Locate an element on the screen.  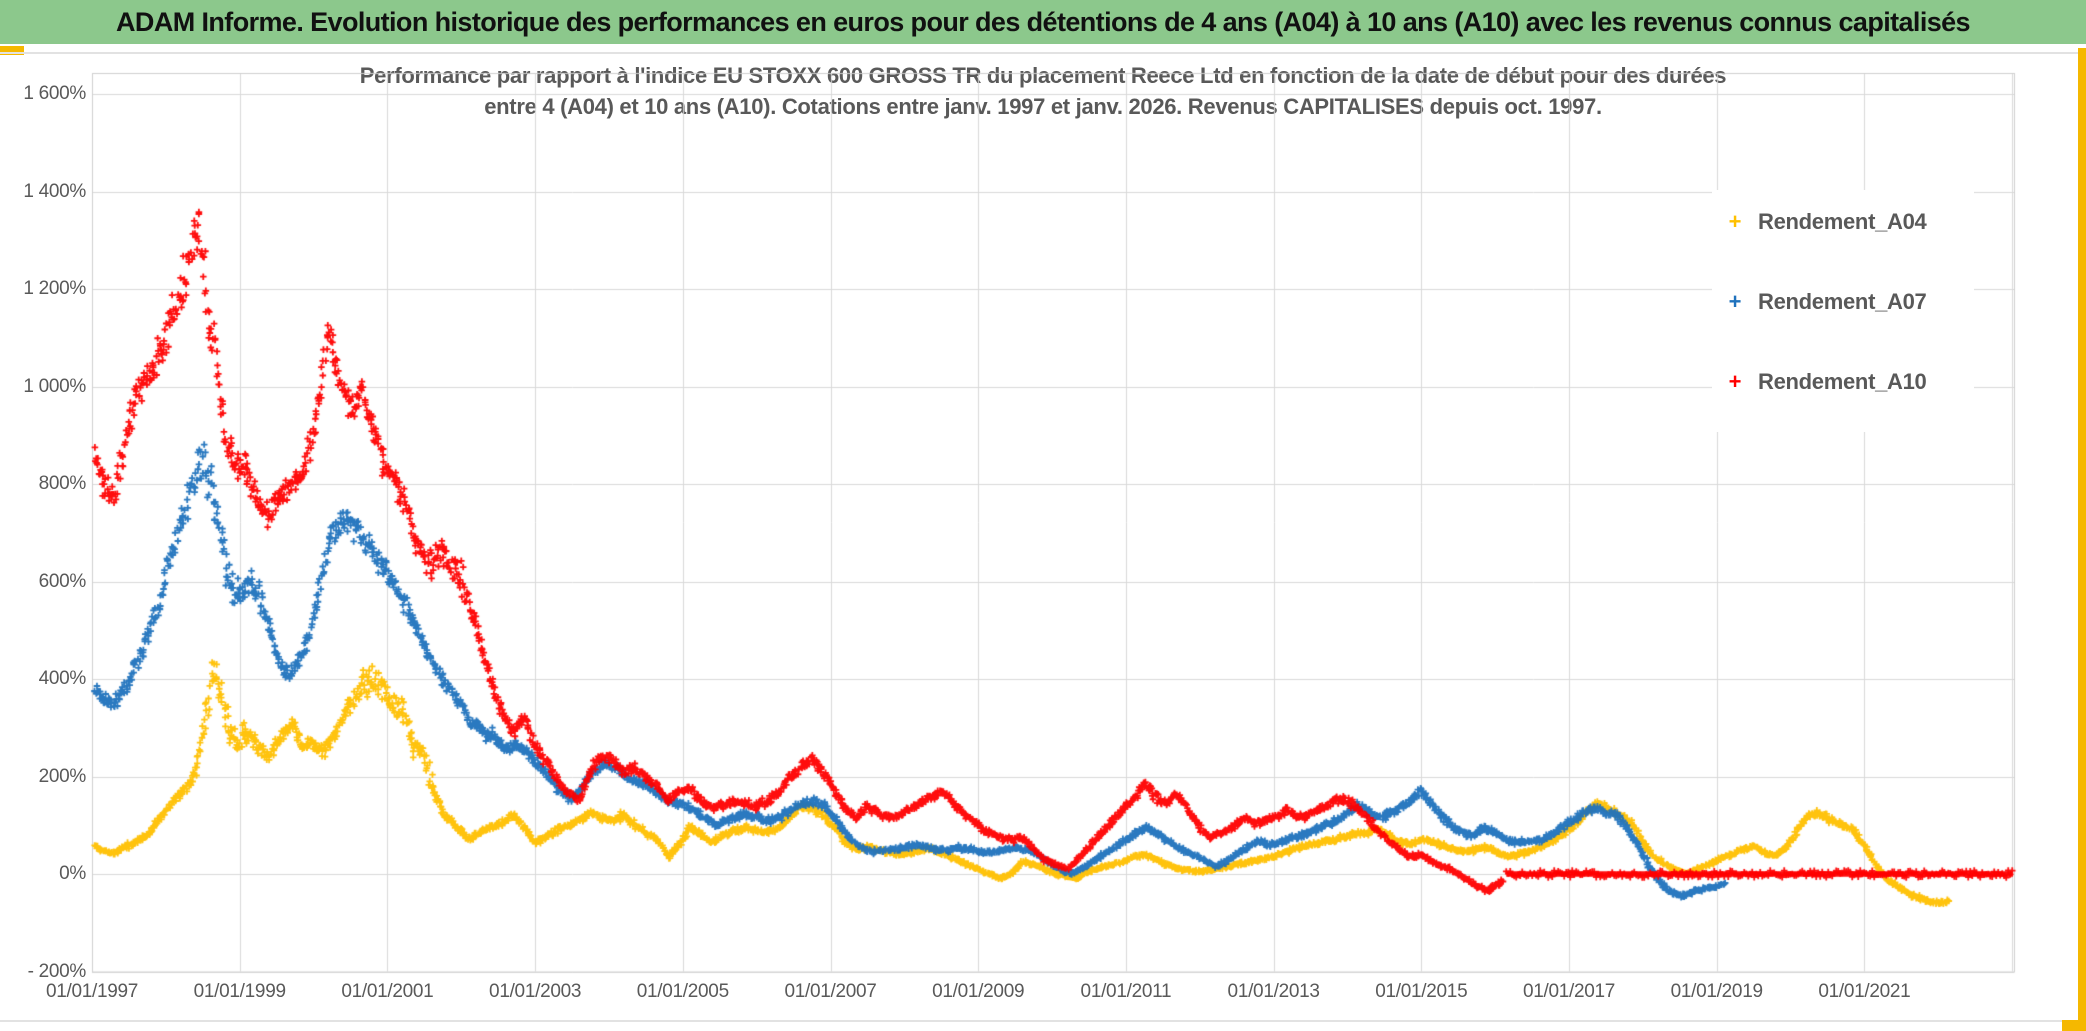
y-tick-label: 1 200% is located at coordinates (54, 288).